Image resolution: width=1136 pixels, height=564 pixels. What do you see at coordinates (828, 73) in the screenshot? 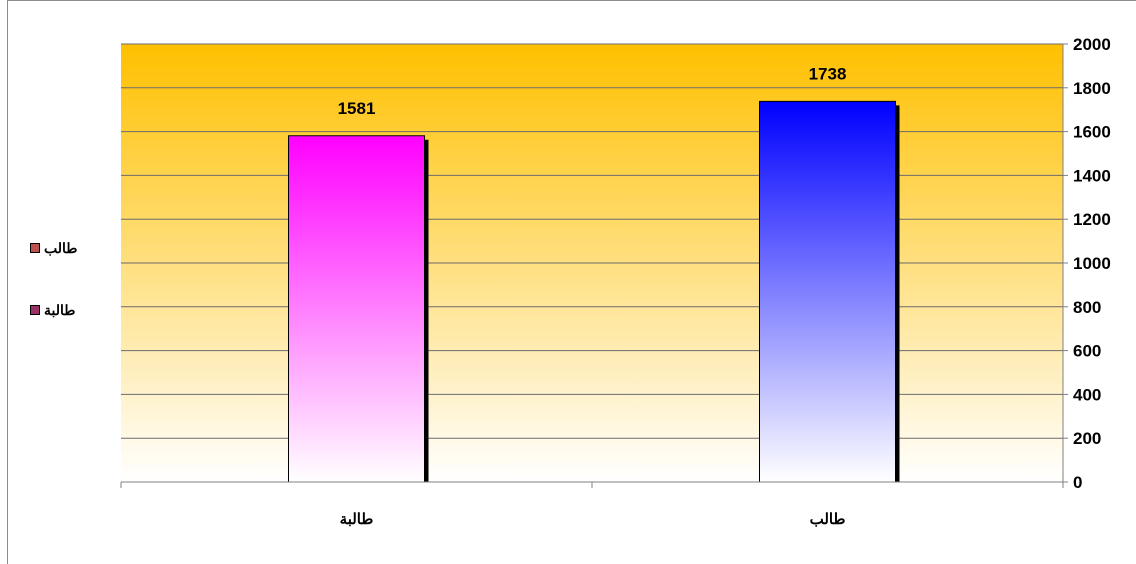
I see `data-label: 1738` at bounding box center [828, 73].